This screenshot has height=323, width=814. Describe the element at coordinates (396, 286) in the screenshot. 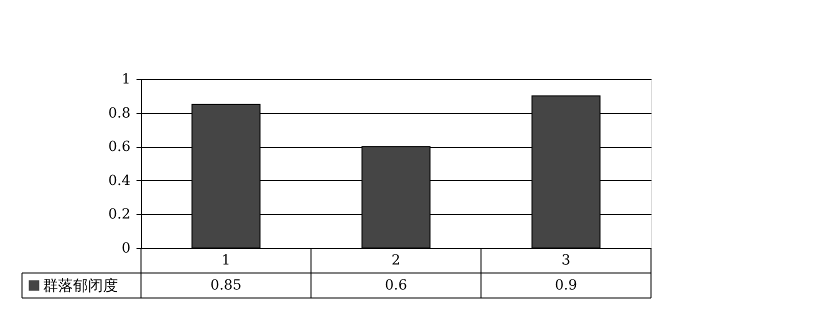

I see `data-label: 0.6` at that location.